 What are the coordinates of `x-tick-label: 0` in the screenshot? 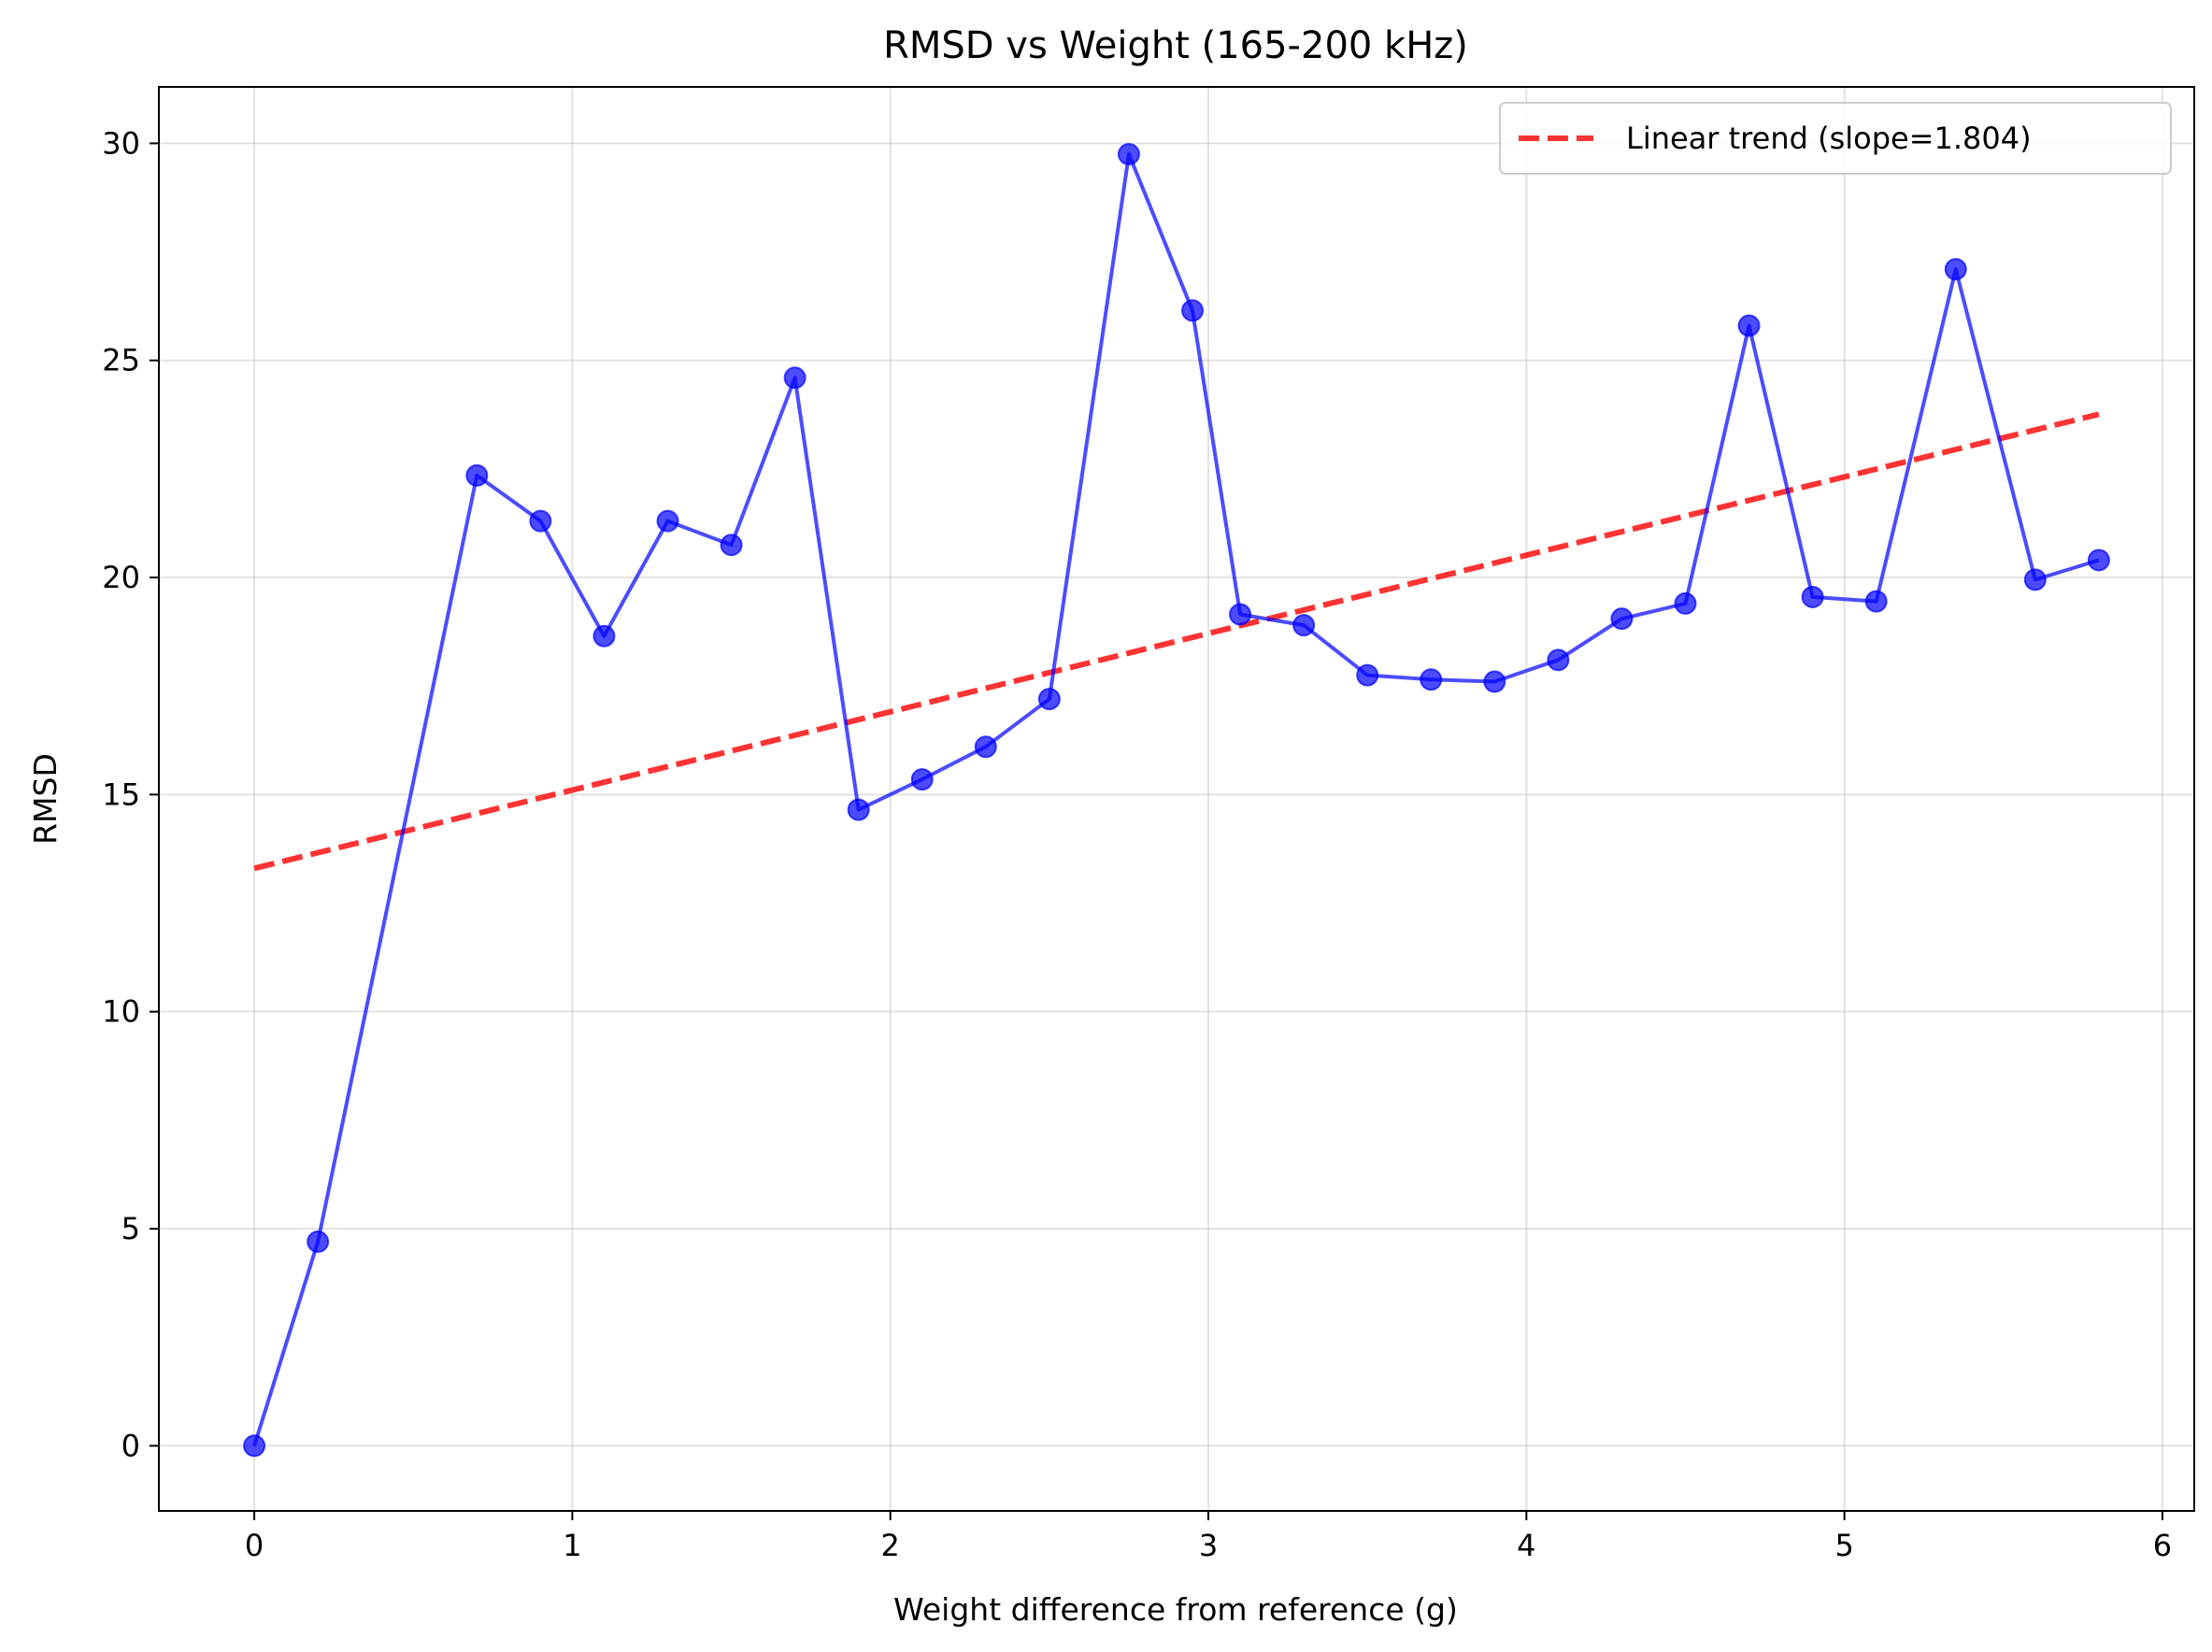 It's located at (255, 1545).